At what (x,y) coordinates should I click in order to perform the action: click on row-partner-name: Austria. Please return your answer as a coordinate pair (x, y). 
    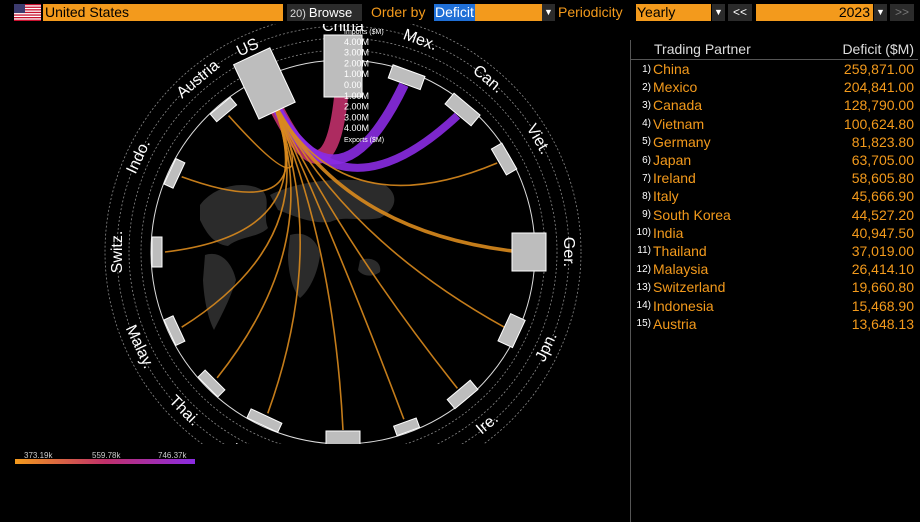
    Looking at the image, I should click on (675, 323).